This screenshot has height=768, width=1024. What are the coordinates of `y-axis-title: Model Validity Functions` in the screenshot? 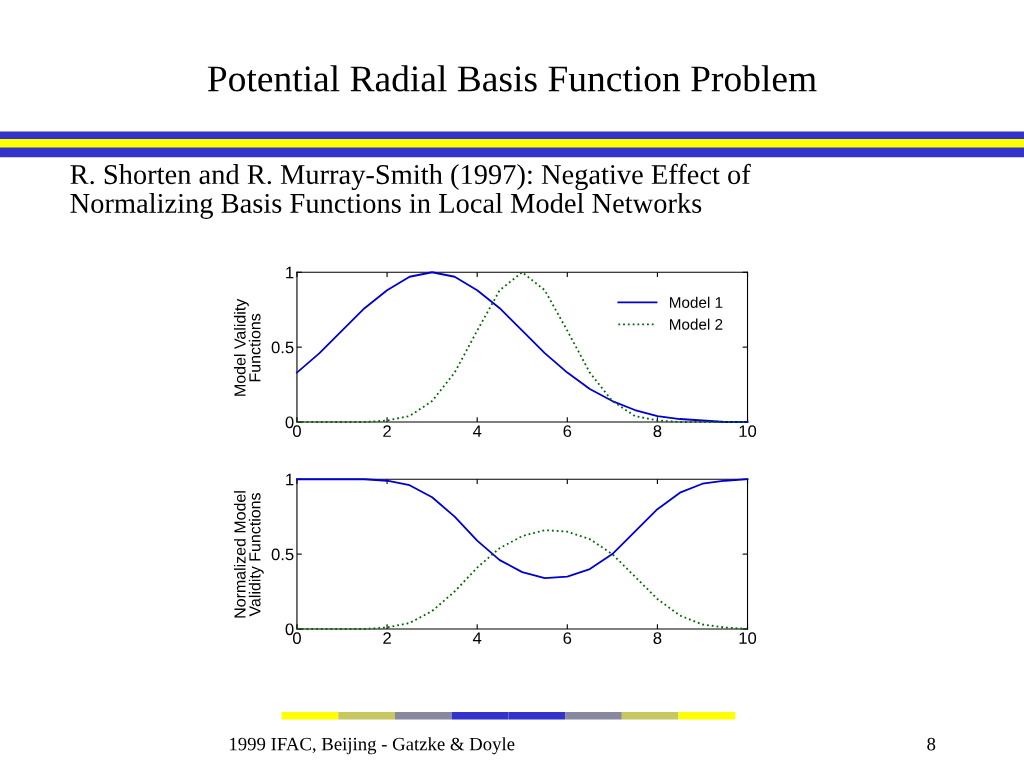 It's located at (247, 347).